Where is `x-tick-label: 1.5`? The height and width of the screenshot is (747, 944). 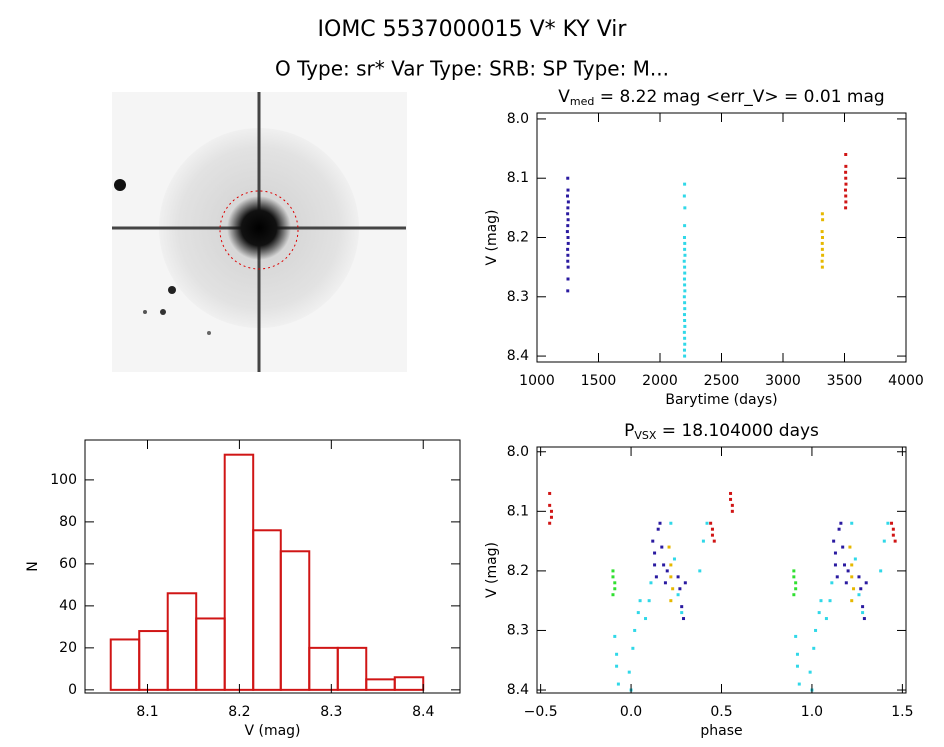
x-tick-label: 1.5 is located at coordinates (902, 712).